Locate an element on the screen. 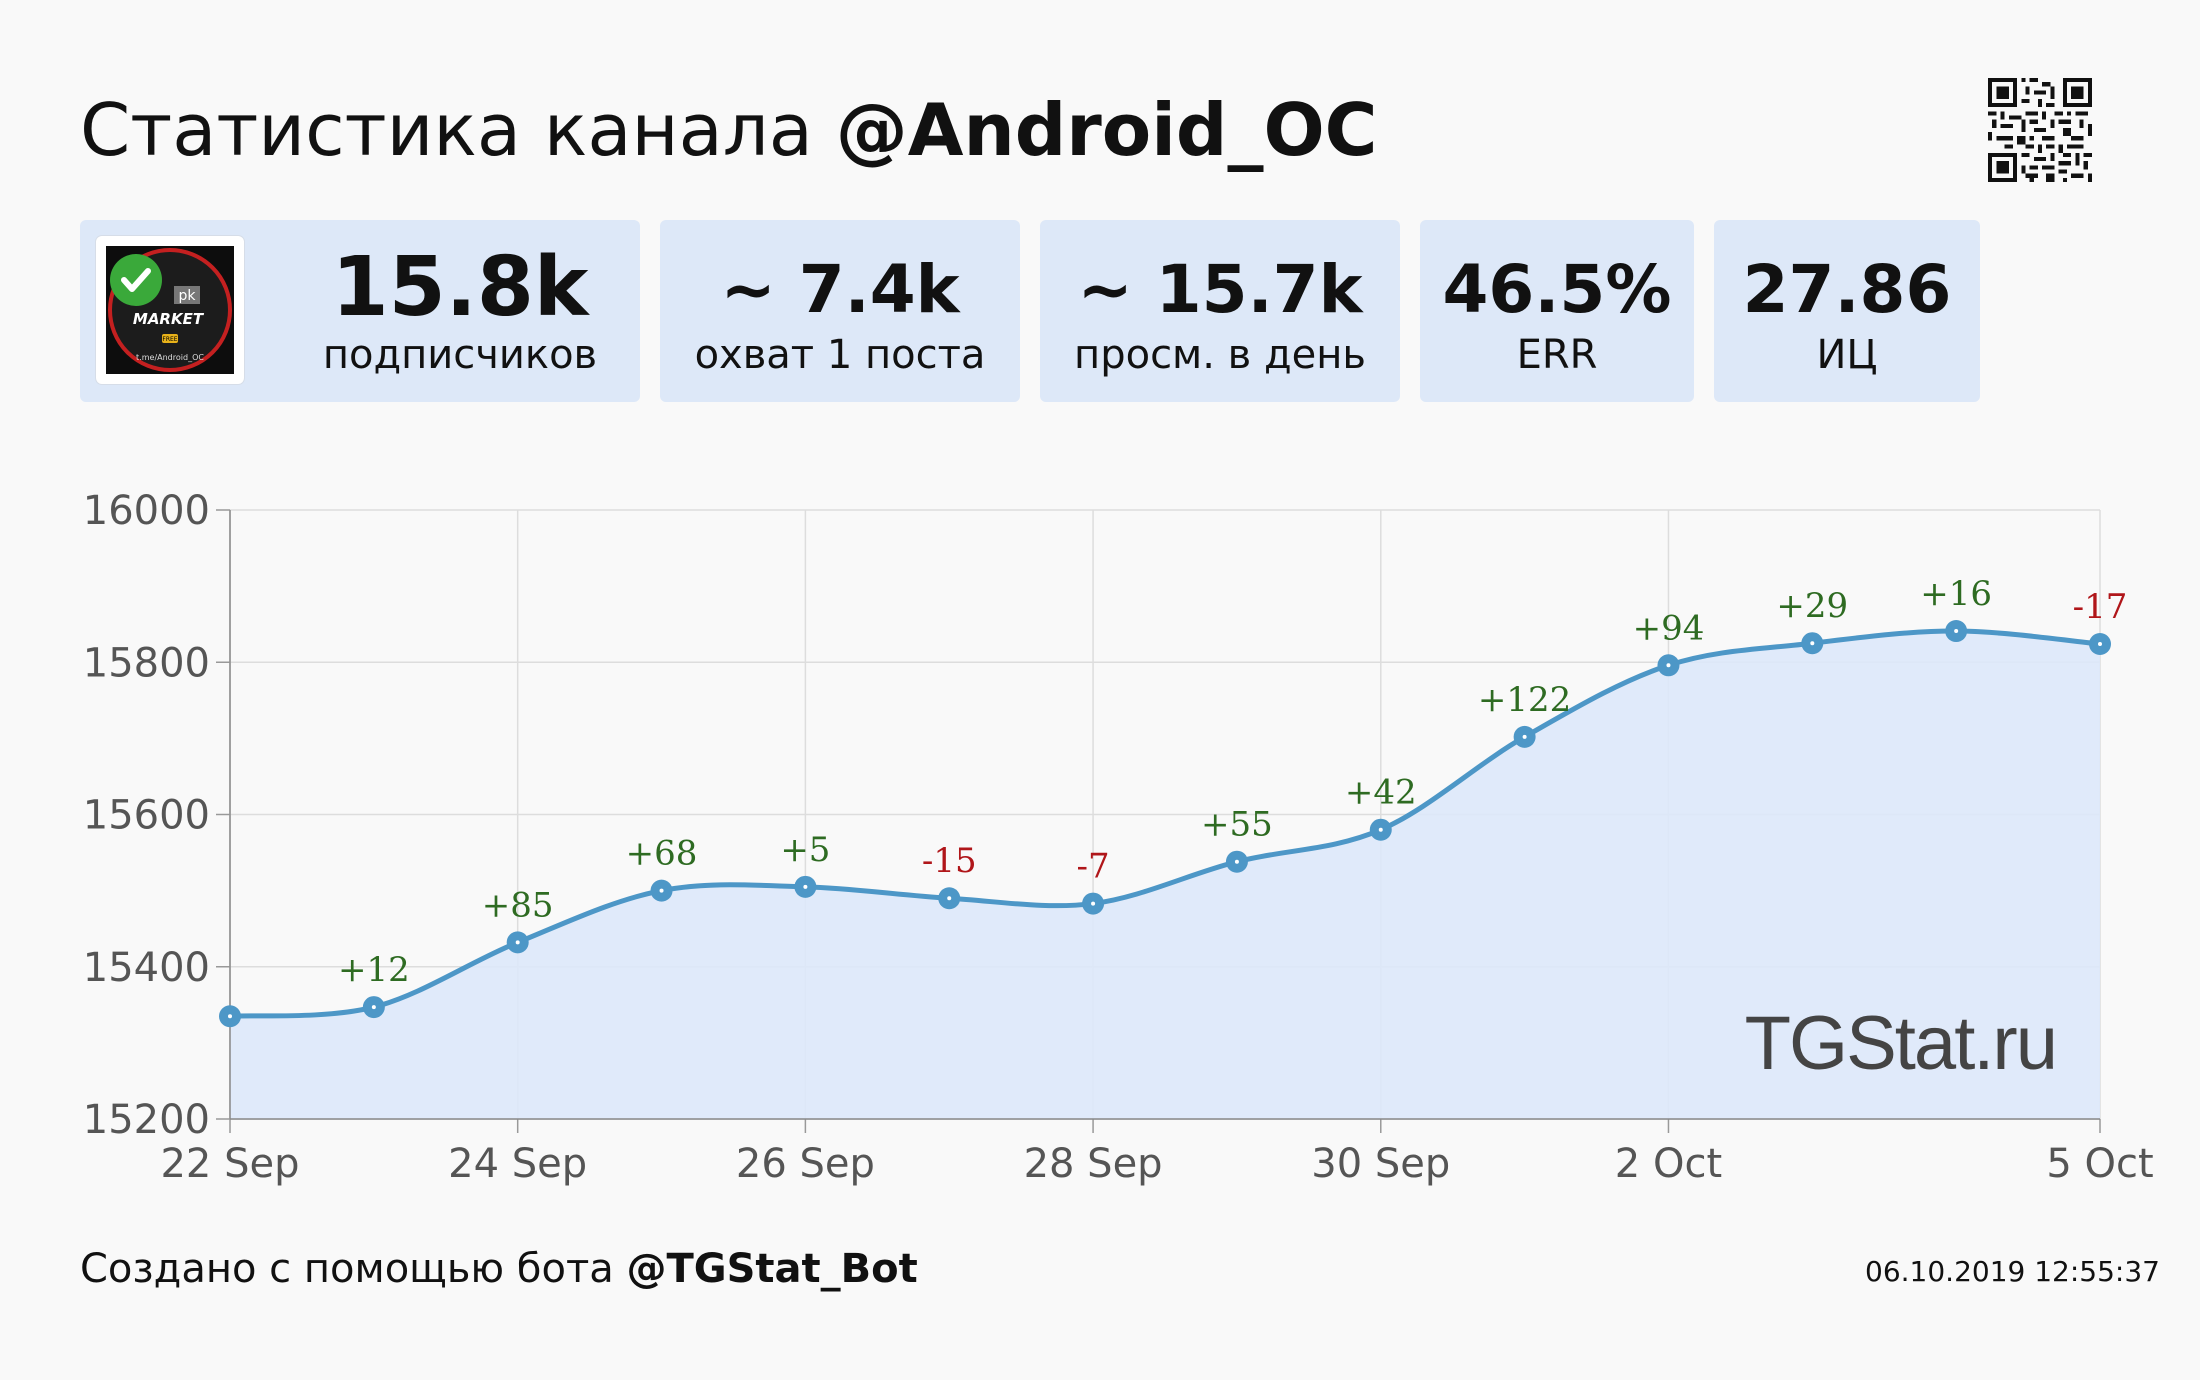 The height and width of the screenshot is (1380, 2200). err-label: ERR is located at coordinates (1557, 355).